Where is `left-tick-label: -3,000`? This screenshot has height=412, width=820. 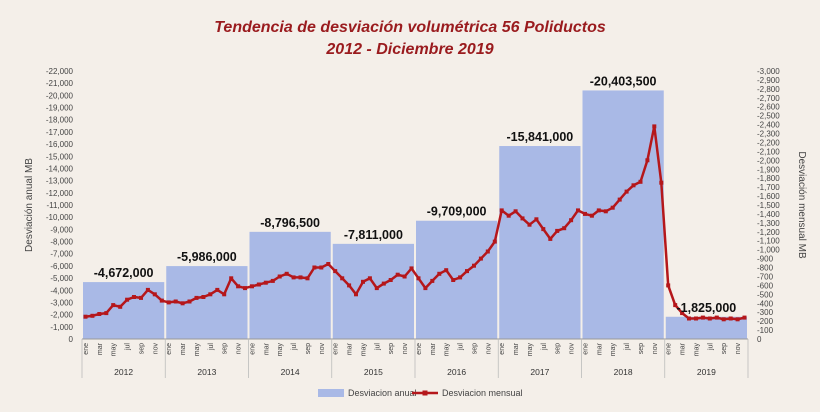
left-tick-label: -3,000 is located at coordinates (61, 302).